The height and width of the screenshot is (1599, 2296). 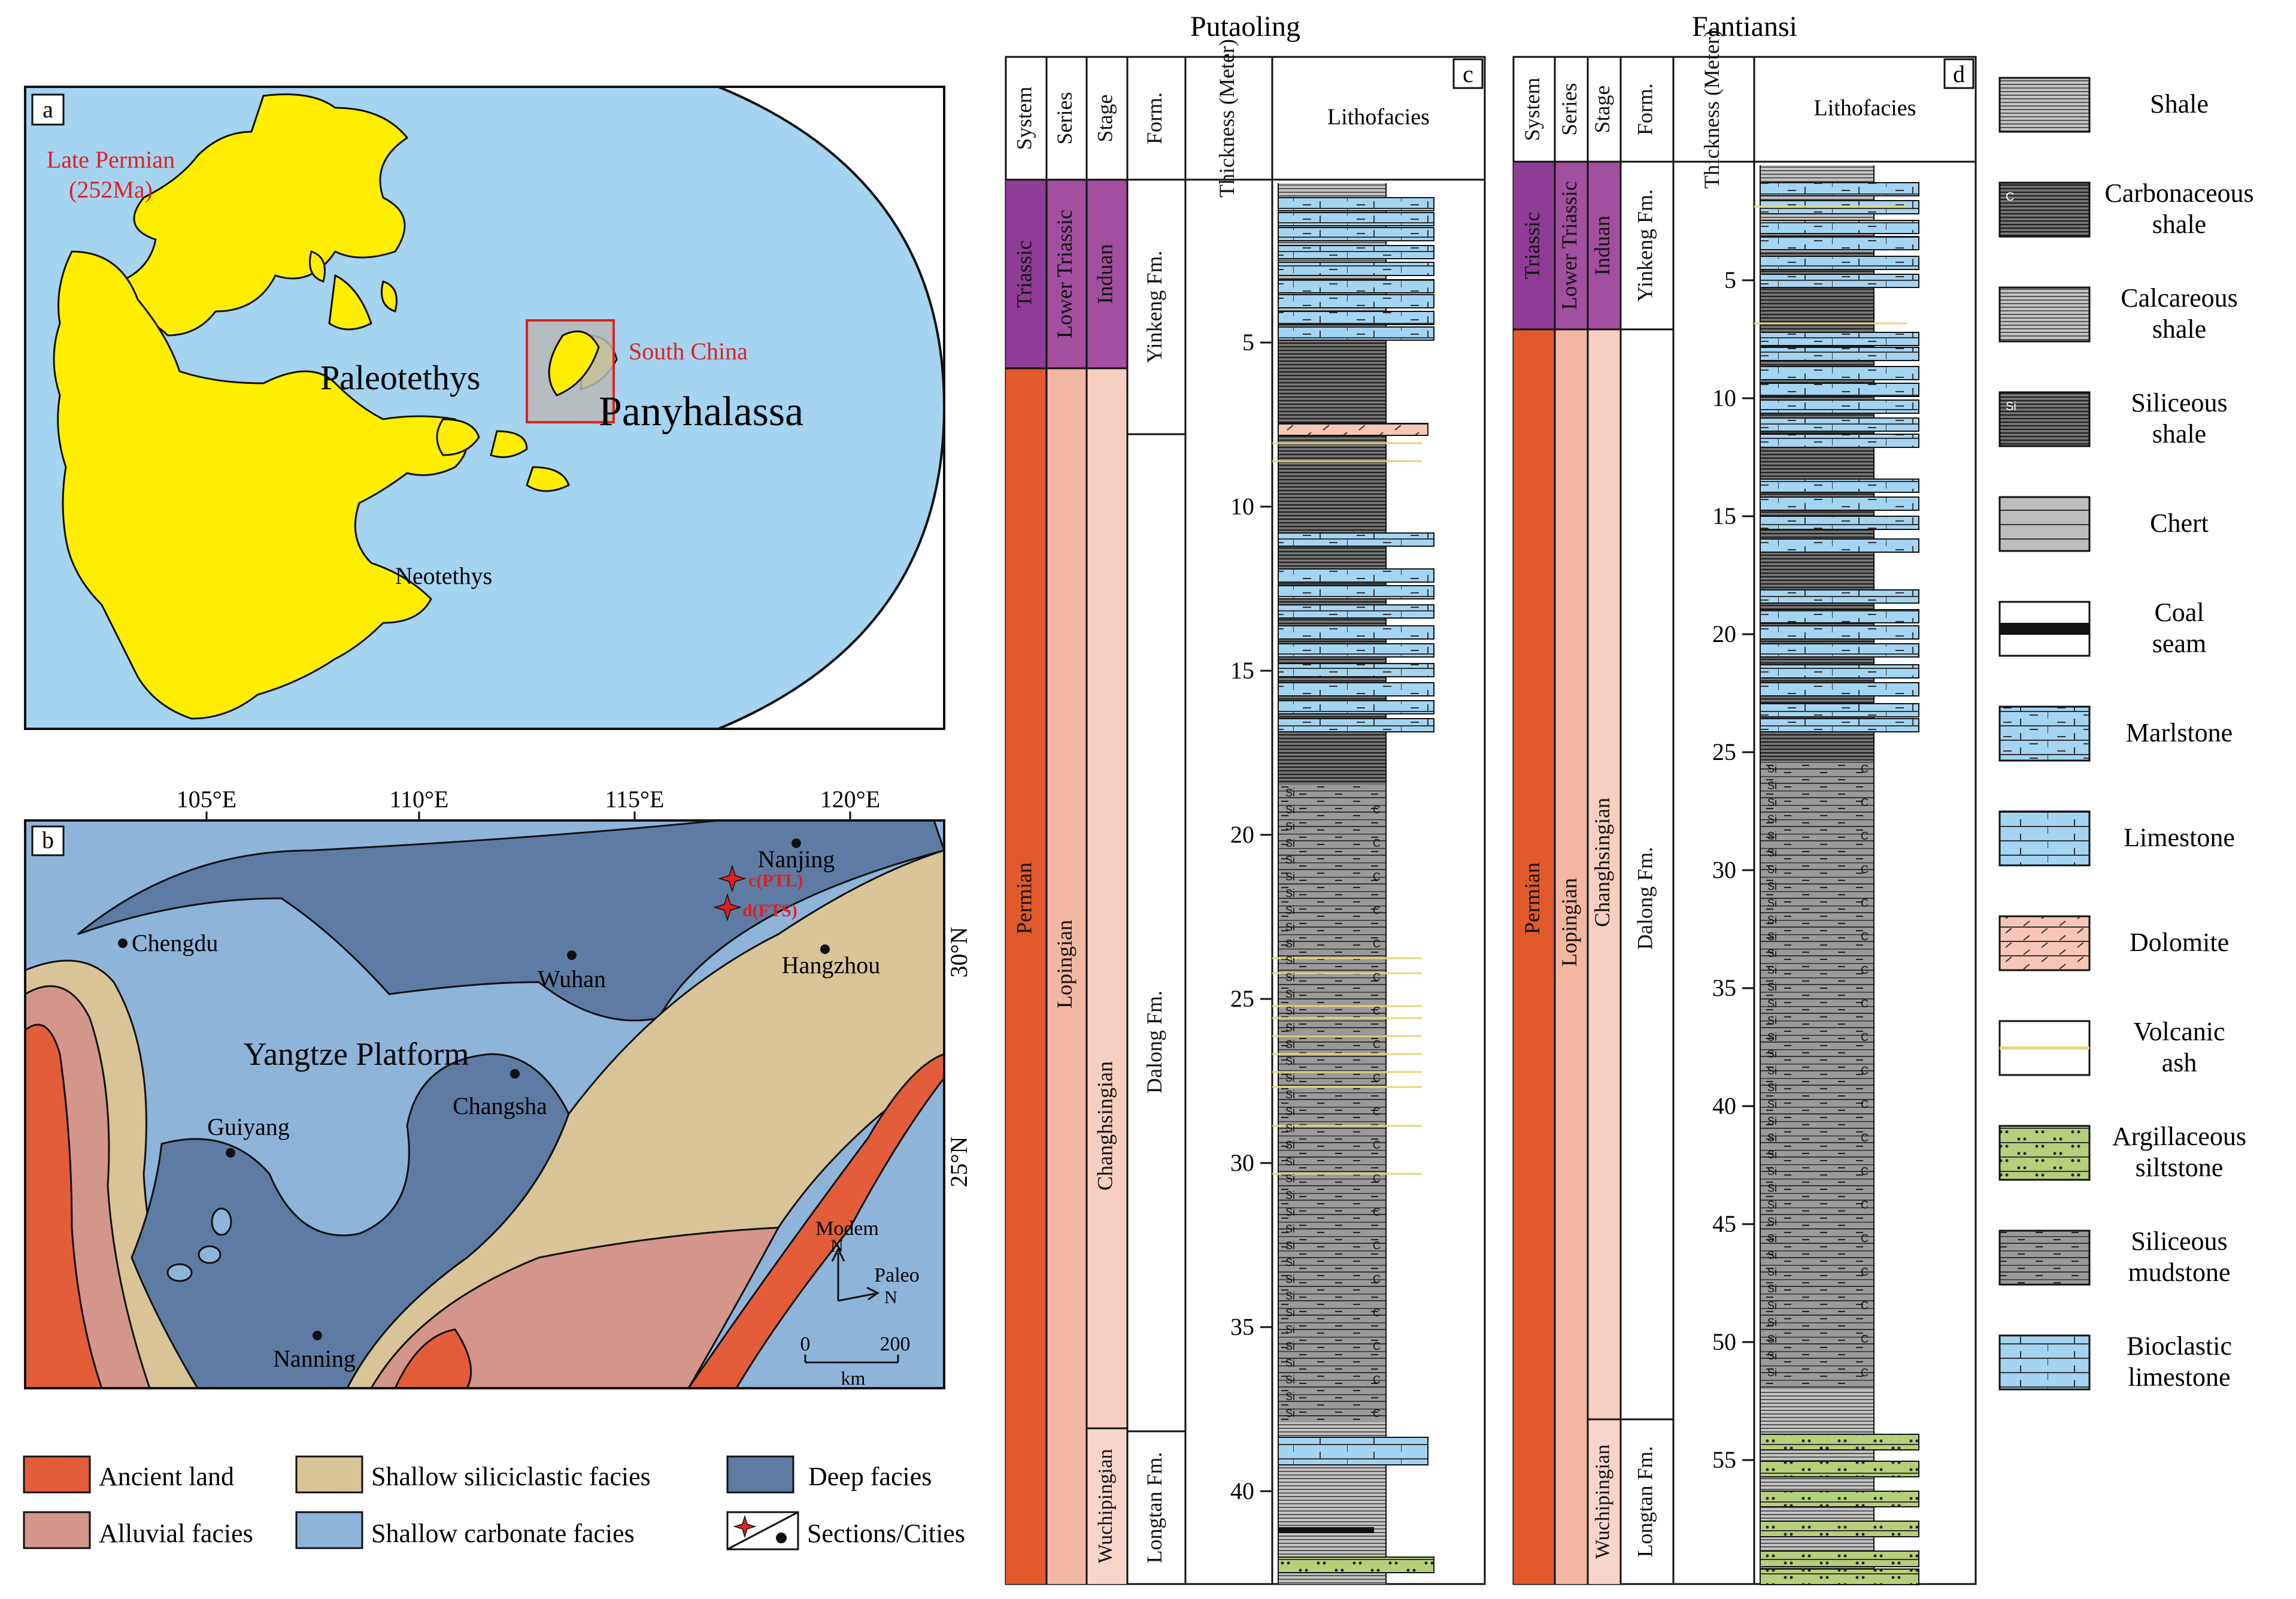 What do you see at coordinates (2180, 523) in the screenshot?
I see `legend-label: Chert` at bounding box center [2180, 523].